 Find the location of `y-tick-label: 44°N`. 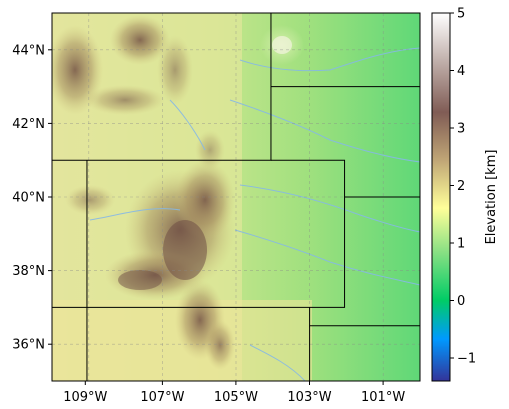

y-tick-label: 44°N is located at coordinates (28, 50).